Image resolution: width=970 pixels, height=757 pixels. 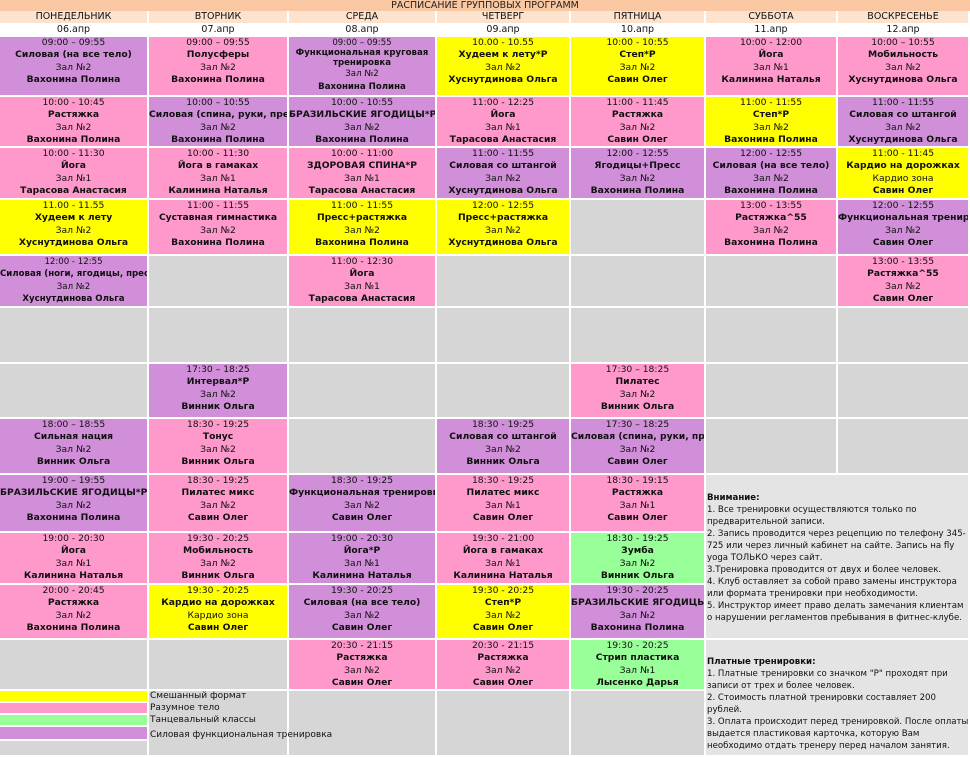 What do you see at coordinates (904, 282) in the screenshot?
I see `class-cell: 13:00 - 13:55 Растяжка^55 Зал №2 Савин Олег` at bounding box center [904, 282].